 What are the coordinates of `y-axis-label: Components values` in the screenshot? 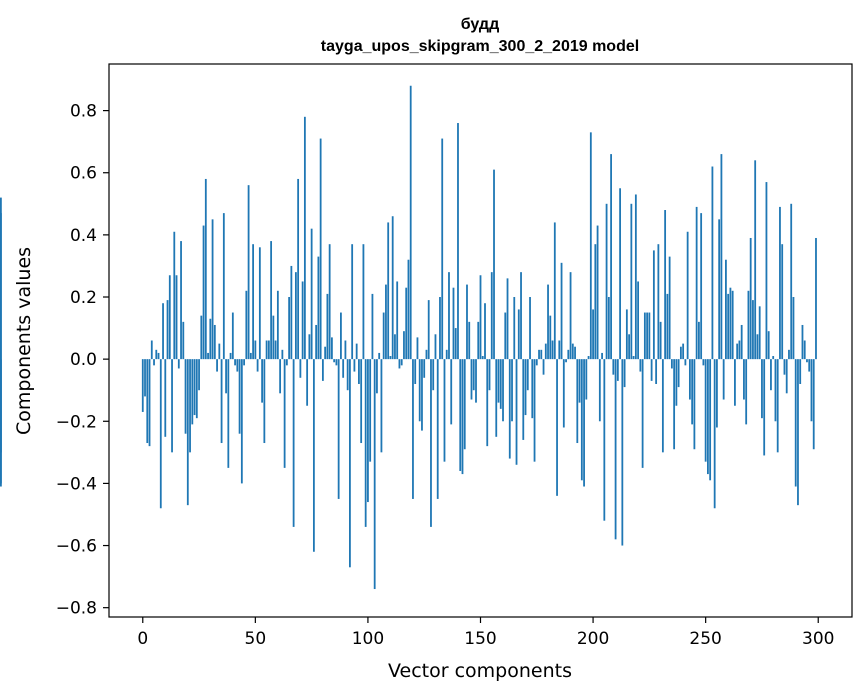 It's located at (24, 341).